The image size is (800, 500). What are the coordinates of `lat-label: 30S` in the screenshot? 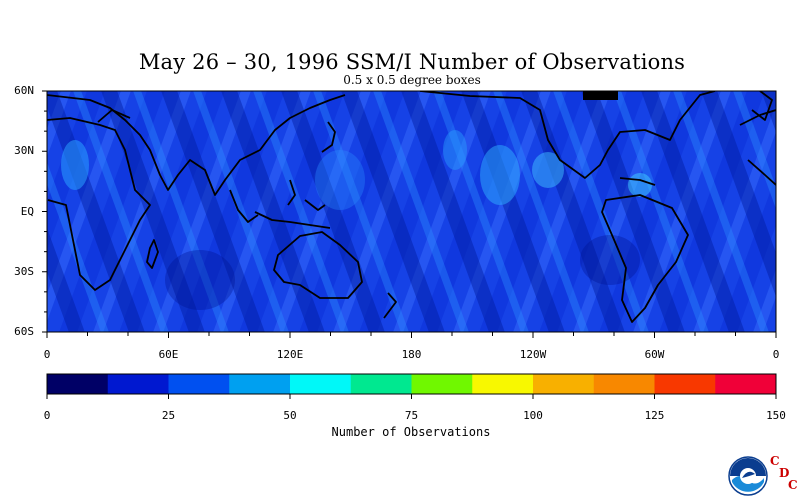 It's located at (24, 271).